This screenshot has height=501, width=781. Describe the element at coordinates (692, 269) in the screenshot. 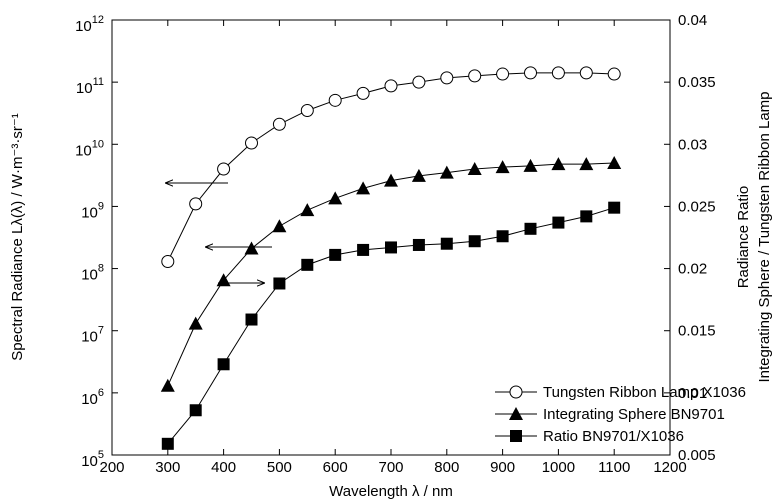

I see `y2-tick-label: 0.02` at that location.